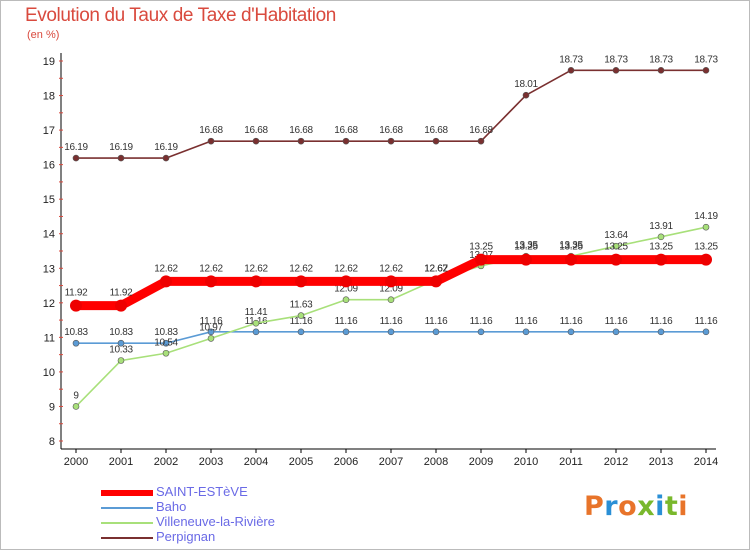 This screenshot has width=750, height=550. I want to click on data-label-villeneuve-la-riviere: 10.54, so click(166, 342).